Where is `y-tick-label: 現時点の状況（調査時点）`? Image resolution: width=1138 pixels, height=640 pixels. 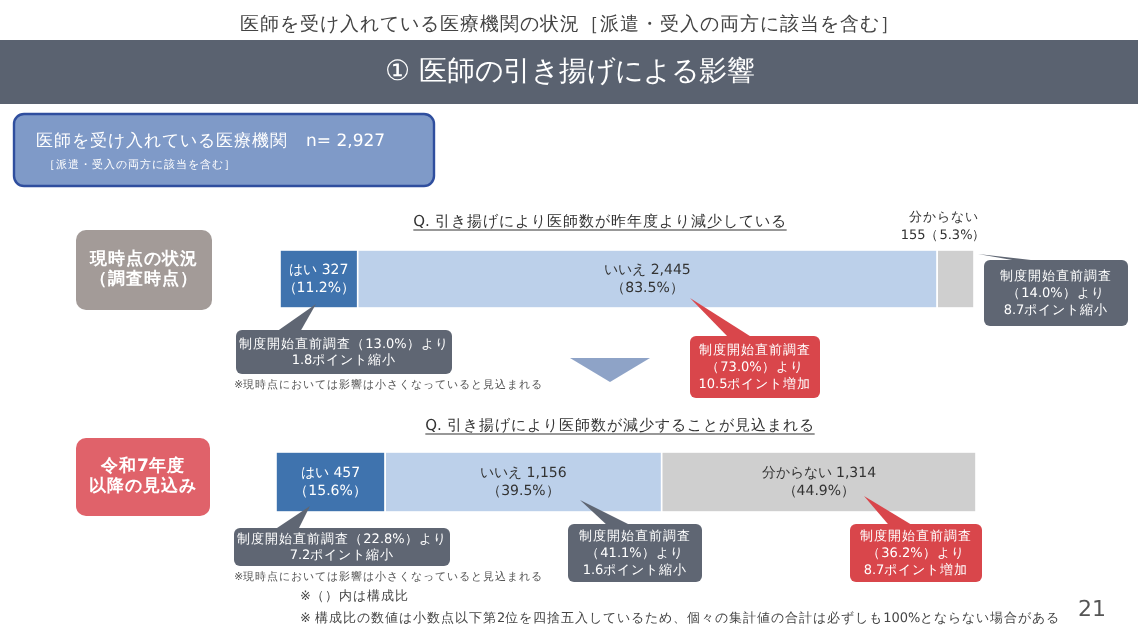 y-tick-label: 現時点の状況（調査時点） is located at coordinates (143, 269).